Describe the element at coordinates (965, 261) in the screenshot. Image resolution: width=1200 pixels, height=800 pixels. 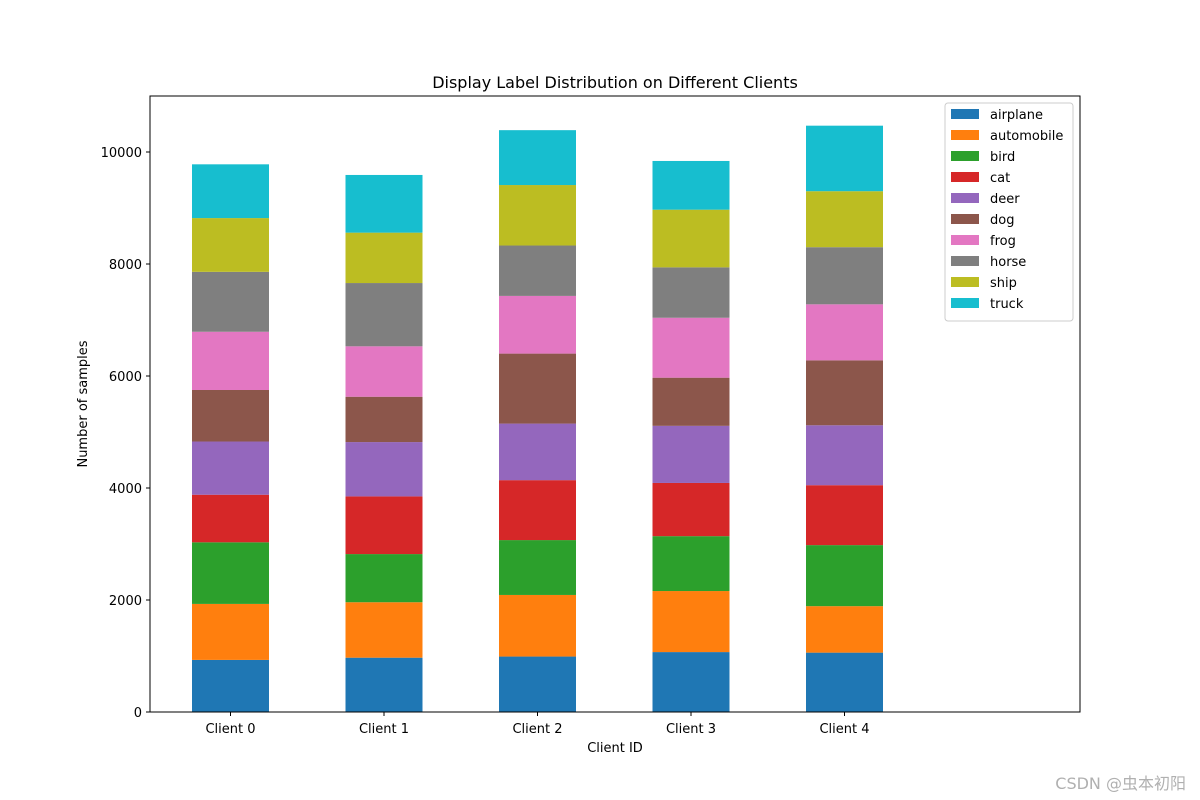
I see `legend-swatch-horse` at that location.